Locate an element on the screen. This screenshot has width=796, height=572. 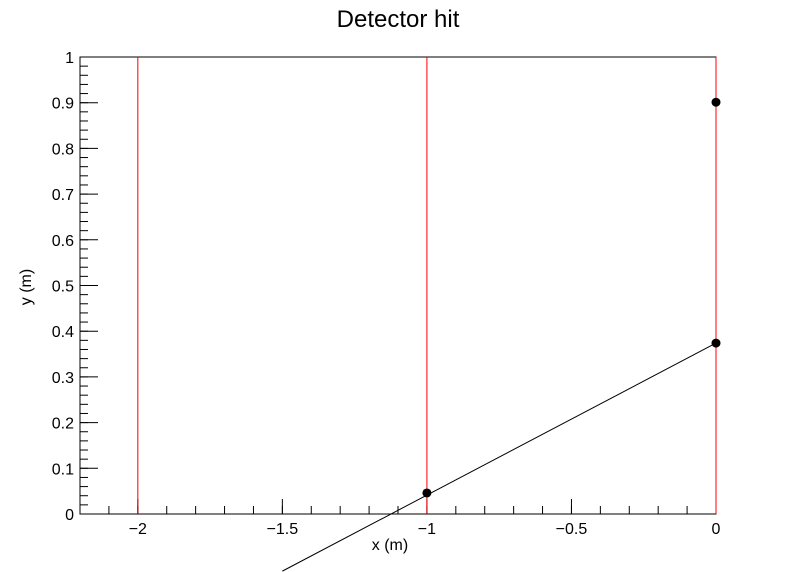
y-tick-label: 0 is located at coordinates (69, 515).